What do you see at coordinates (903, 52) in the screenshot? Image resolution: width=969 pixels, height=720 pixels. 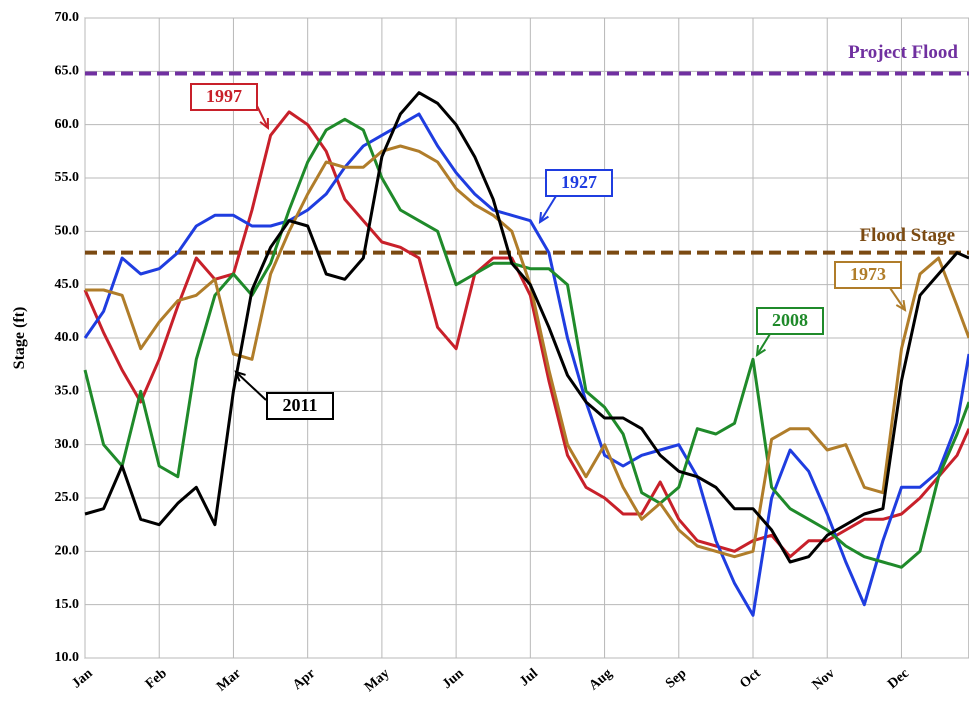 I see `reference-label: Project Flood` at bounding box center [903, 52].